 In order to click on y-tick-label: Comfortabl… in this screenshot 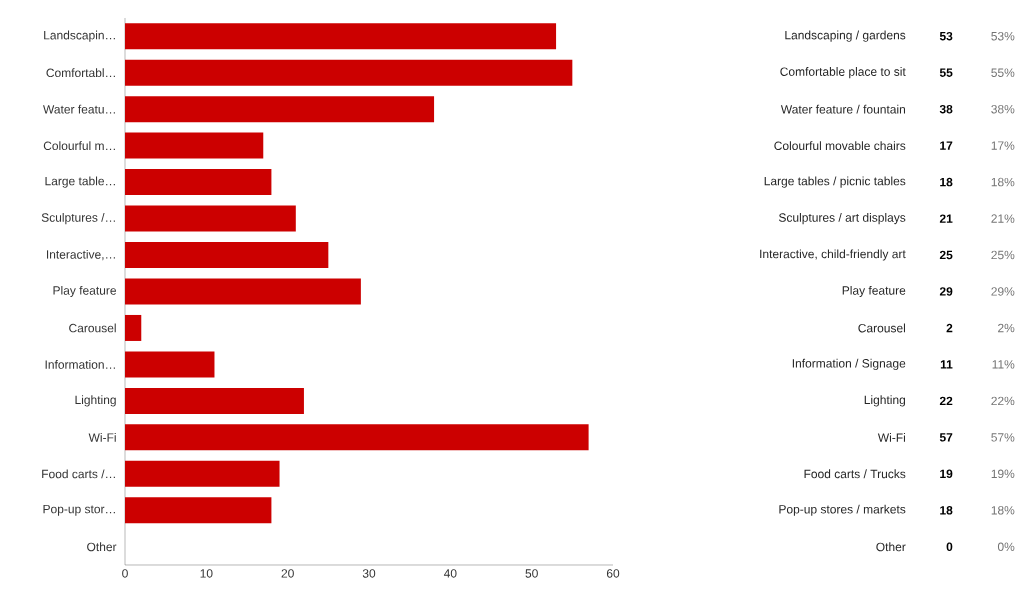, I will do `click(80, 73)`.